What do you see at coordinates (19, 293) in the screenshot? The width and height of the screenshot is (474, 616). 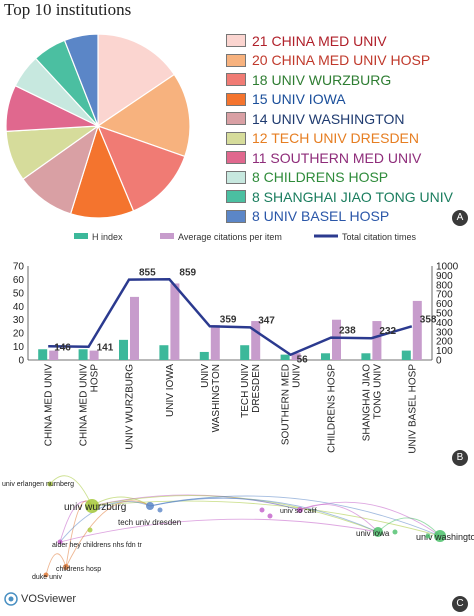 I see `left-tick-label: 50` at bounding box center [19, 293].